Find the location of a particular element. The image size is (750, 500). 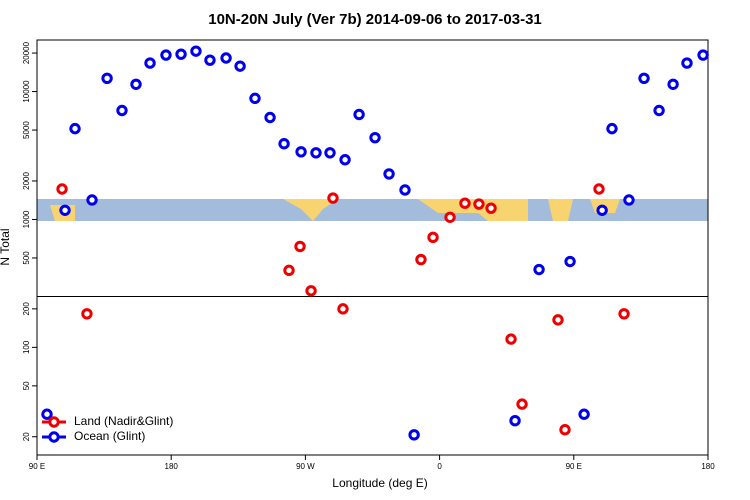

legend-label: Land (Nadir&Glint) is located at coordinates (123, 421).